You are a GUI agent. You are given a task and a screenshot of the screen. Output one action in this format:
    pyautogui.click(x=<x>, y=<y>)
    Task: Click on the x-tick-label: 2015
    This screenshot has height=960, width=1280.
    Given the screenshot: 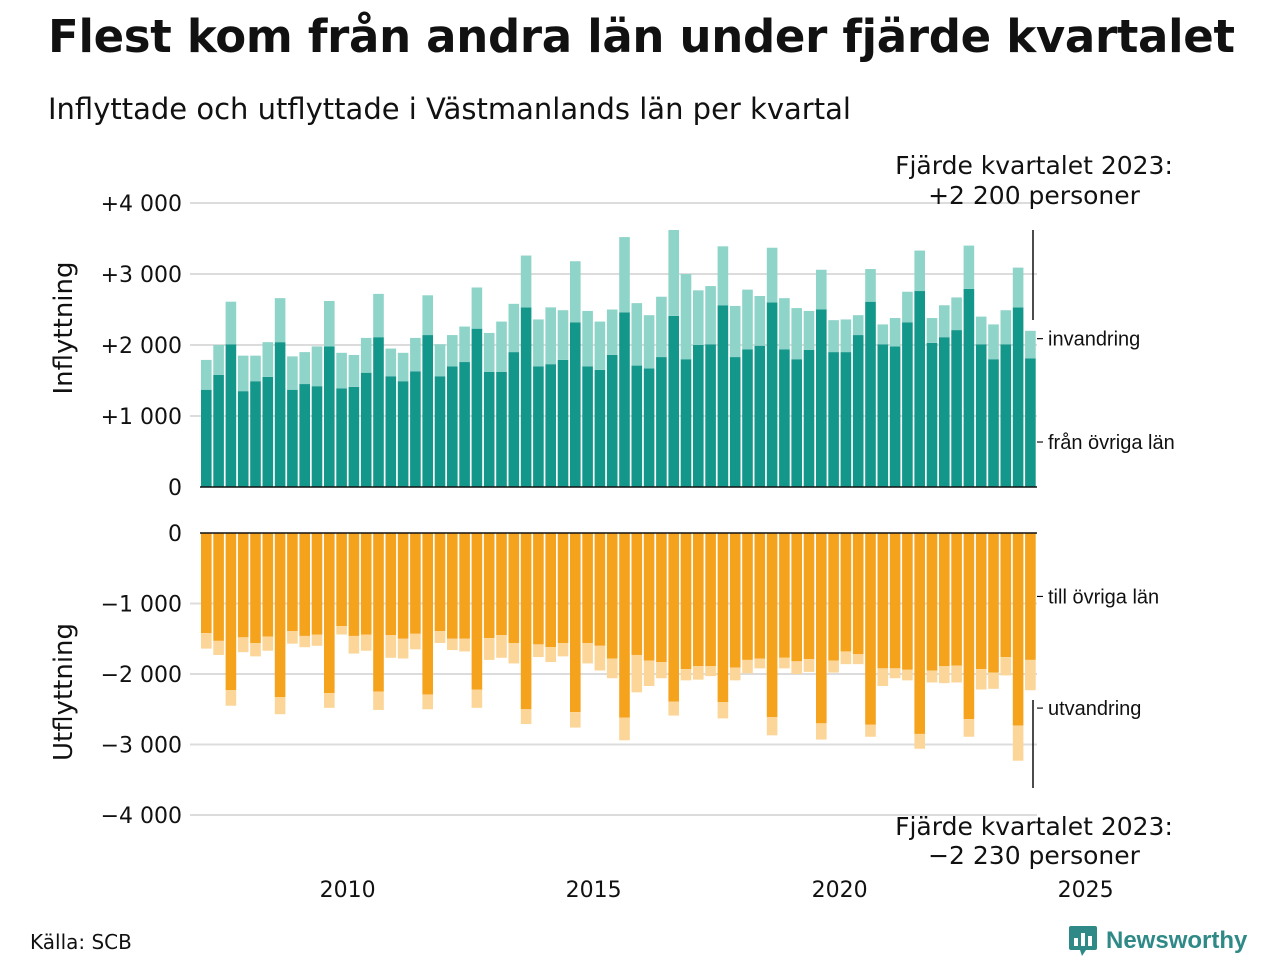 What is the action you would take?
    pyautogui.click(x=594, y=890)
    